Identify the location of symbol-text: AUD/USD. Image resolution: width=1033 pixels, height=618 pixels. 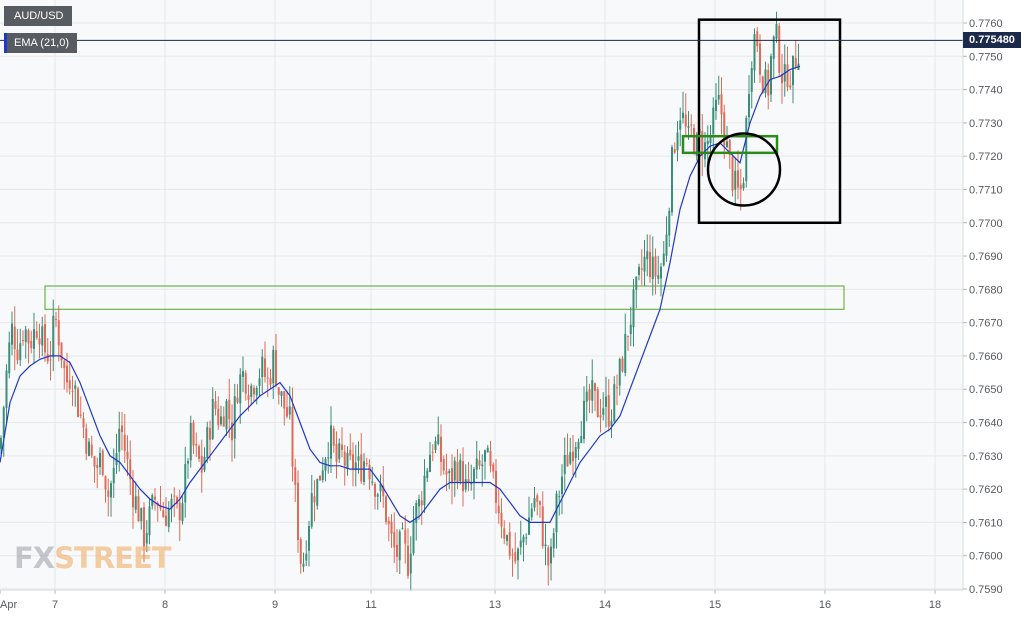
(39, 16).